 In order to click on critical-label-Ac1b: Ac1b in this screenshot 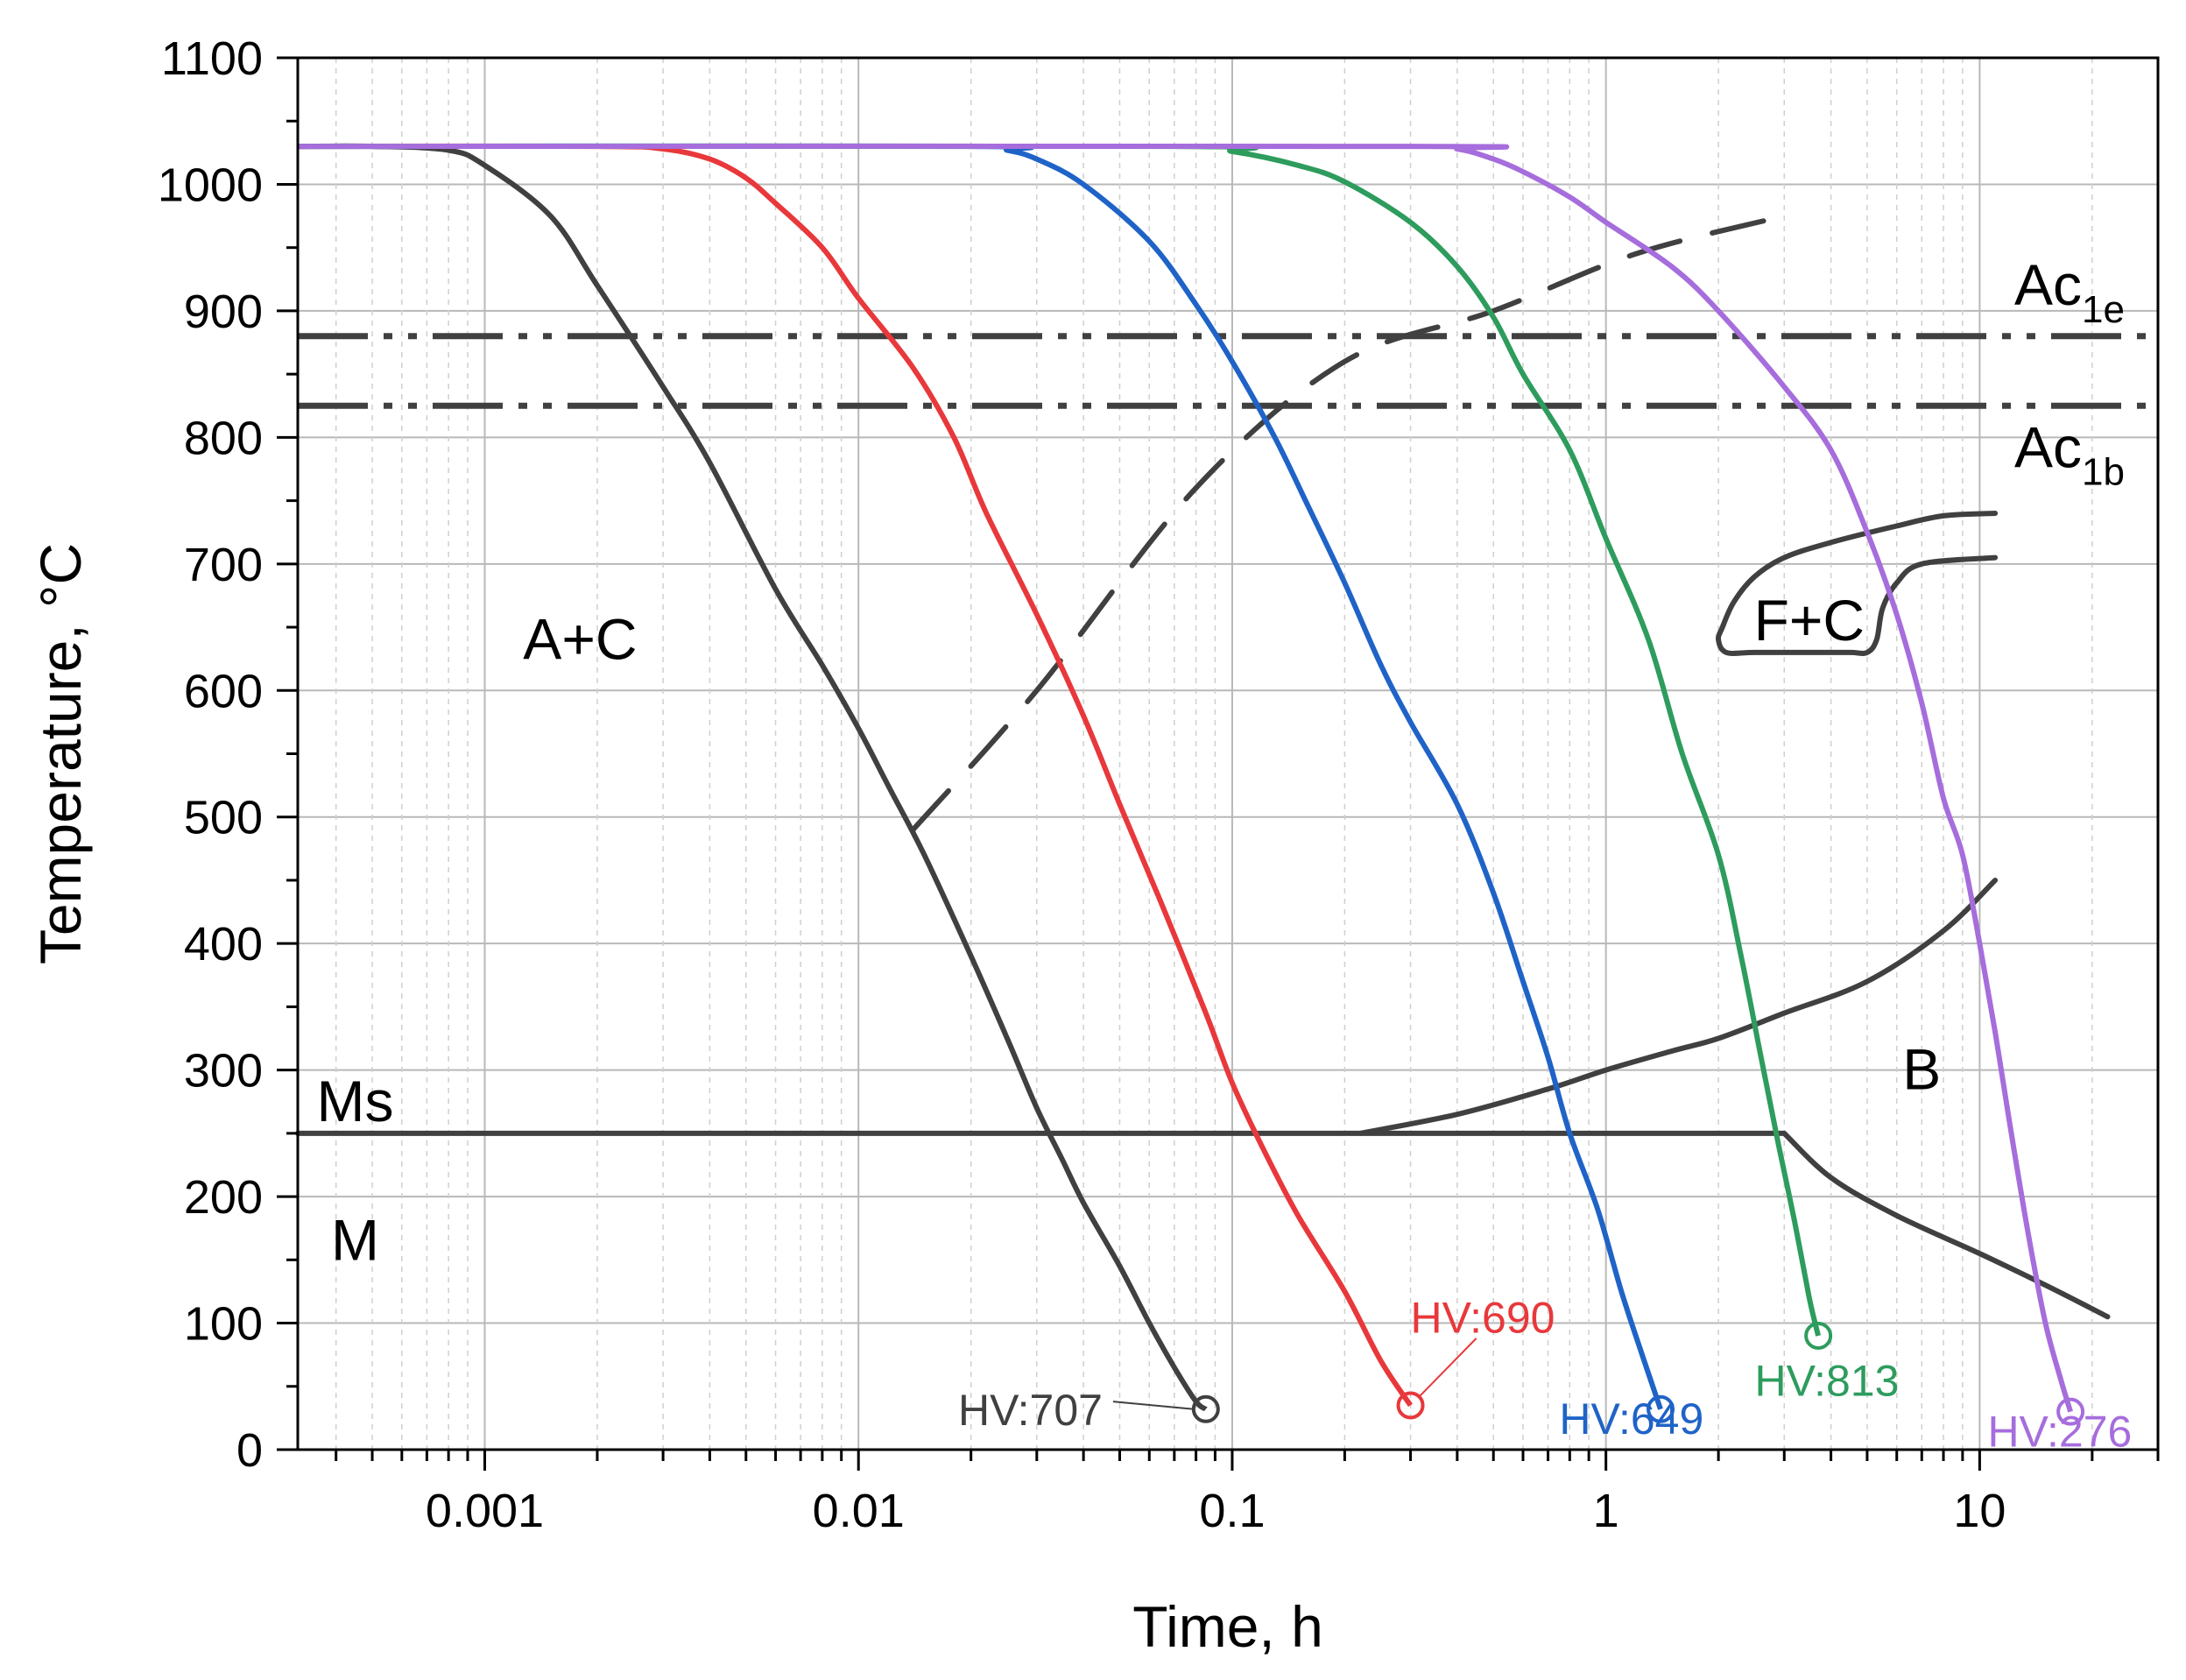, I will do `click(2069, 453)`.